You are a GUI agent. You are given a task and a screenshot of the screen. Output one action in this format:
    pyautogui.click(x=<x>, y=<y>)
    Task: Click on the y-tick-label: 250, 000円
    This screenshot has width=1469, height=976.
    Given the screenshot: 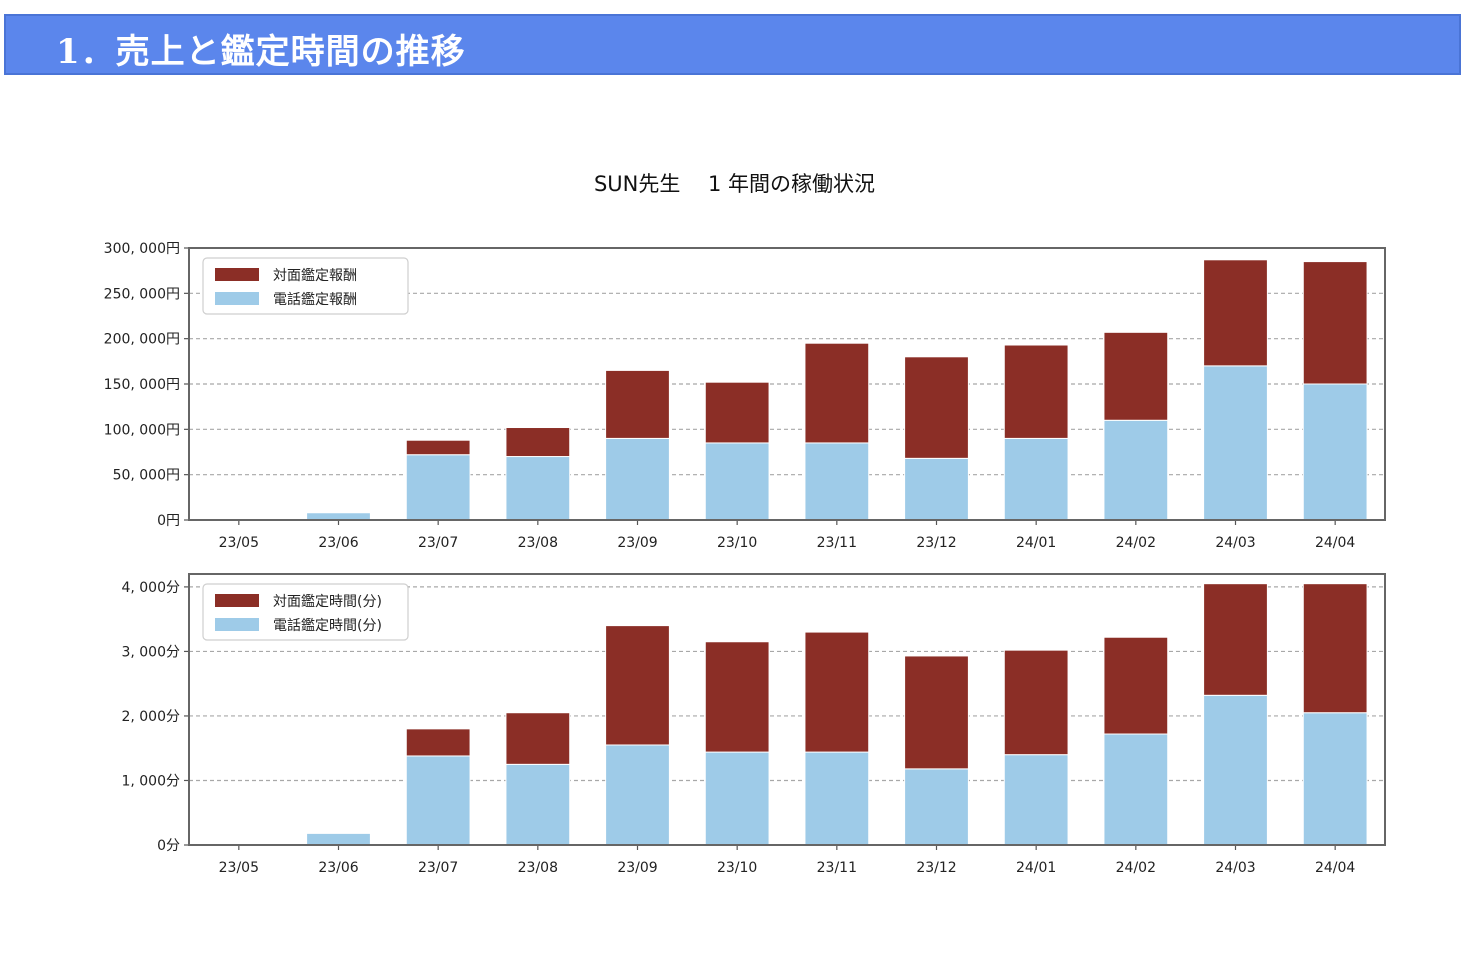 What is the action you would take?
    pyautogui.click(x=142, y=294)
    